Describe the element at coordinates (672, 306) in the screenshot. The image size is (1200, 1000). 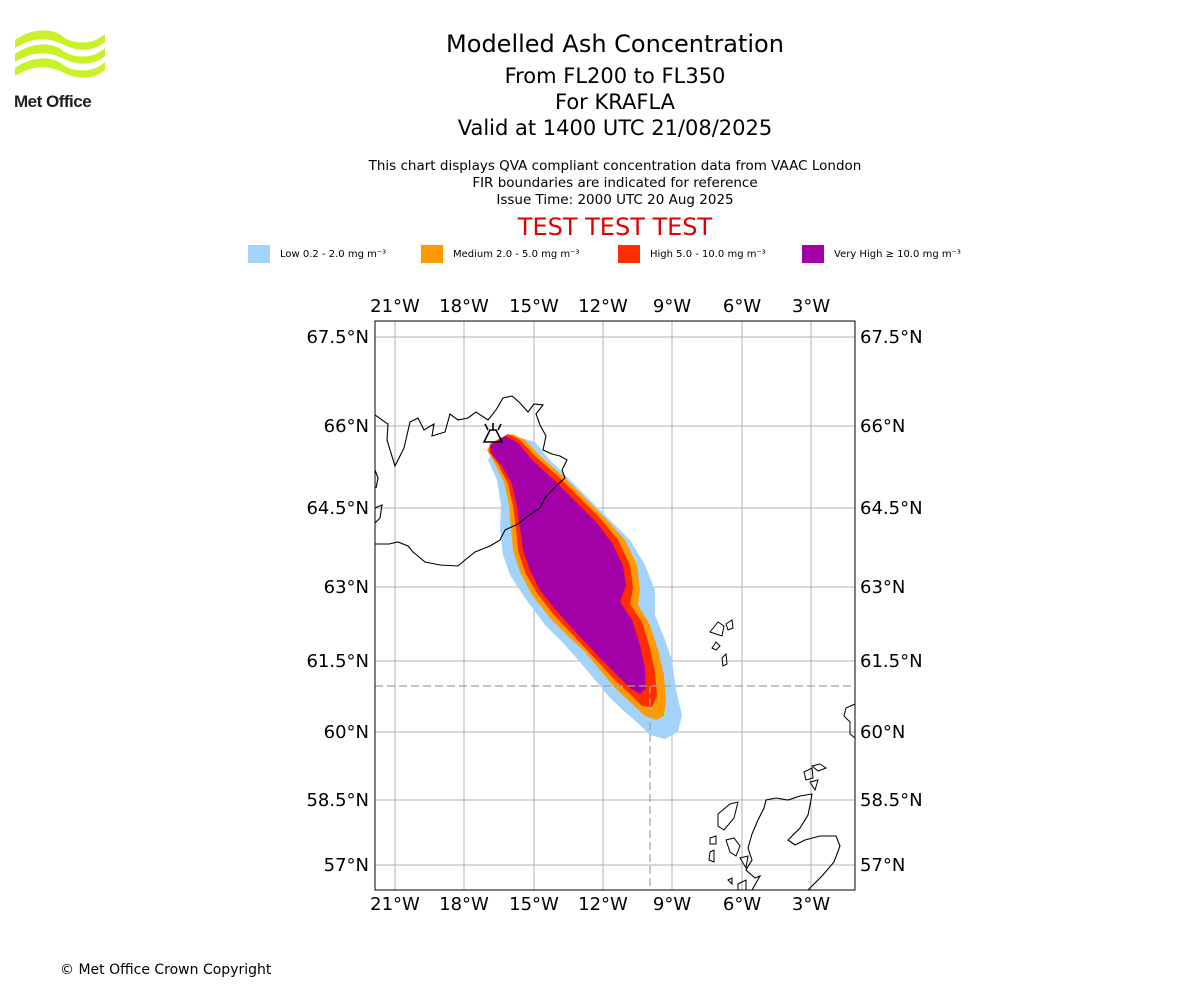
I see `lon-label-top: 9°W` at that location.